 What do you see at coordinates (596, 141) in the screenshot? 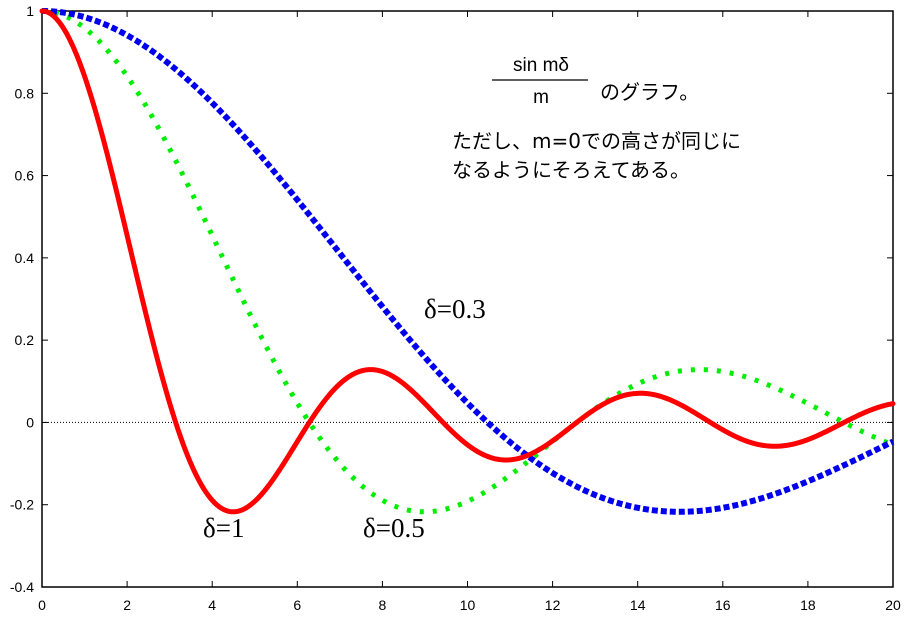
I see `note-line-1: ただし、m=0での高さが同じに` at bounding box center [596, 141].